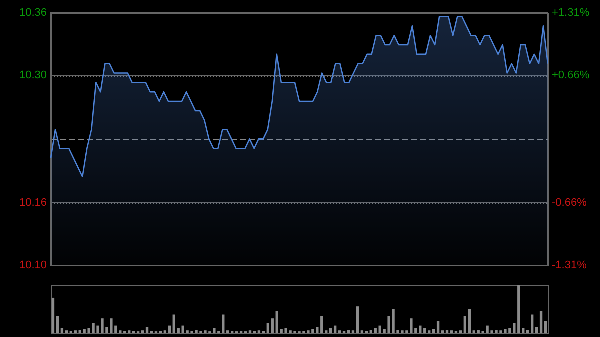 This screenshot has width=600, height=337. Describe the element at coordinates (33, 265) in the screenshot. I see `y-tick-label: 10.10` at that location.